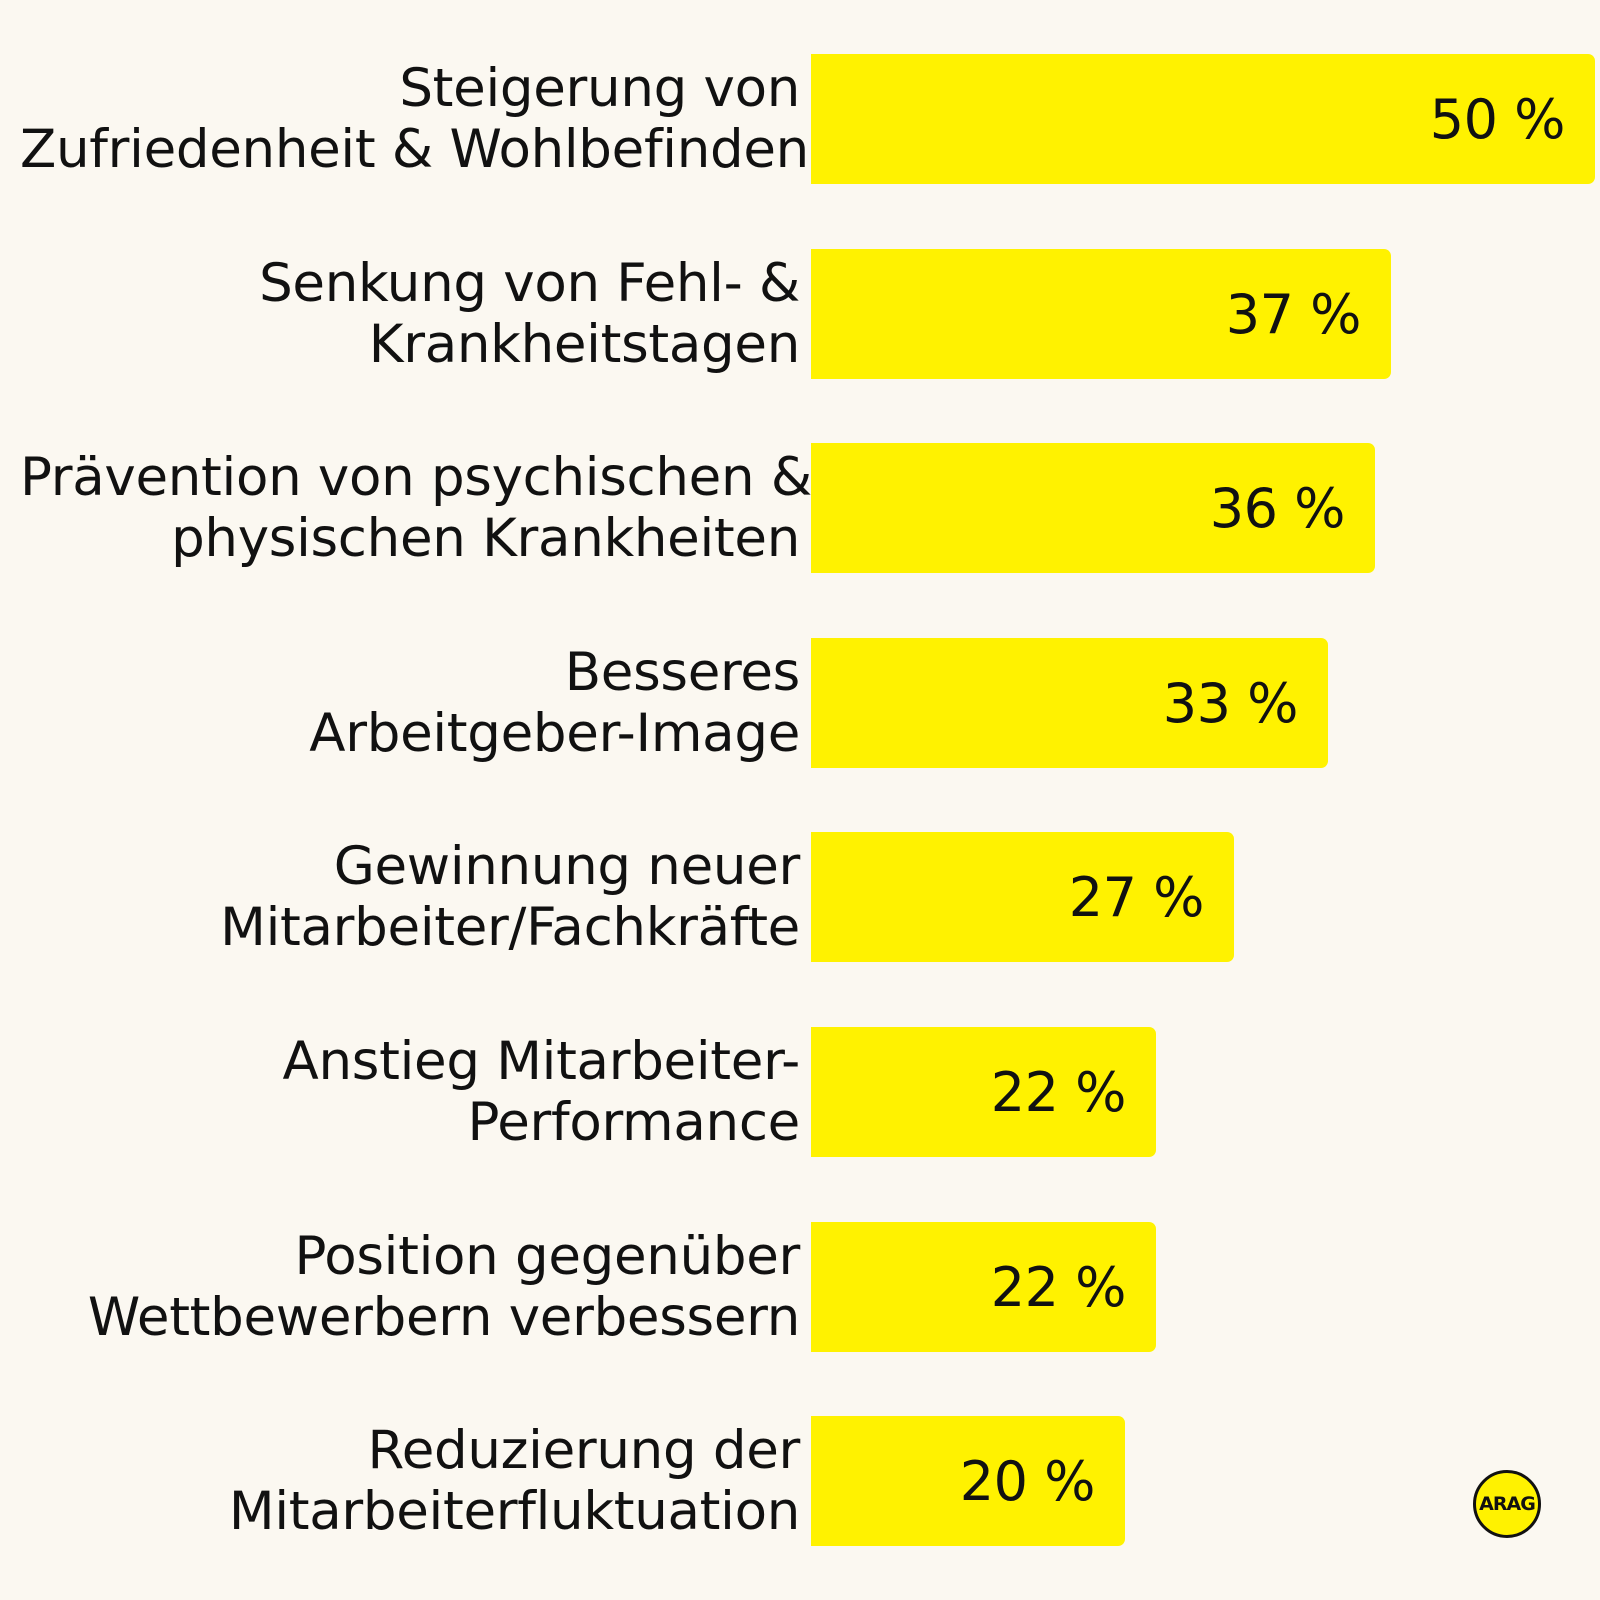 The width and height of the screenshot is (1600, 1600). What do you see at coordinates (584, 344) in the screenshot?
I see `category-label-line: Krankheitstagen` at bounding box center [584, 344].